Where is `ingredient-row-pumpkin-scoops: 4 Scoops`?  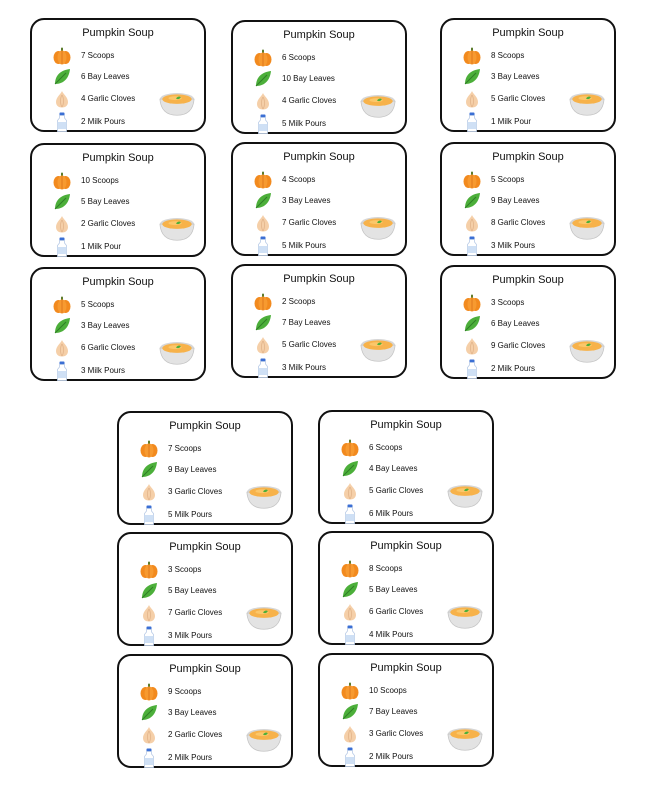
ingredient-row-pumpkin-scoops: 4 Scoops is located at coordinates (328, 180).